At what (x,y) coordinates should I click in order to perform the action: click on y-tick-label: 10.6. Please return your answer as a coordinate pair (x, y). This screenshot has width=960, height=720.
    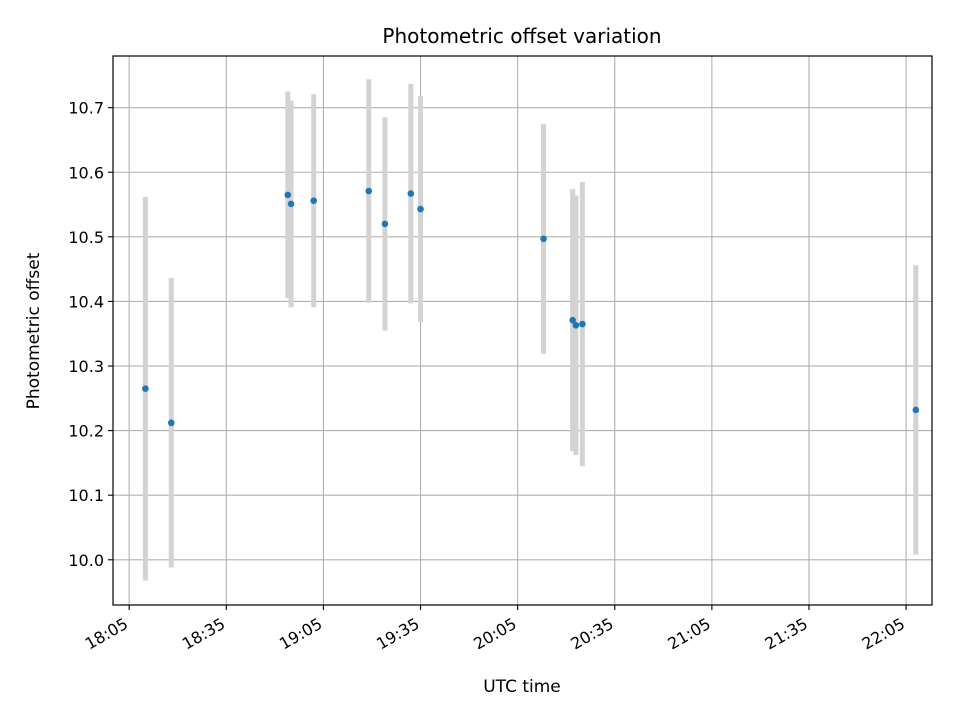
    Looking at the image, I should click on (86, 172).